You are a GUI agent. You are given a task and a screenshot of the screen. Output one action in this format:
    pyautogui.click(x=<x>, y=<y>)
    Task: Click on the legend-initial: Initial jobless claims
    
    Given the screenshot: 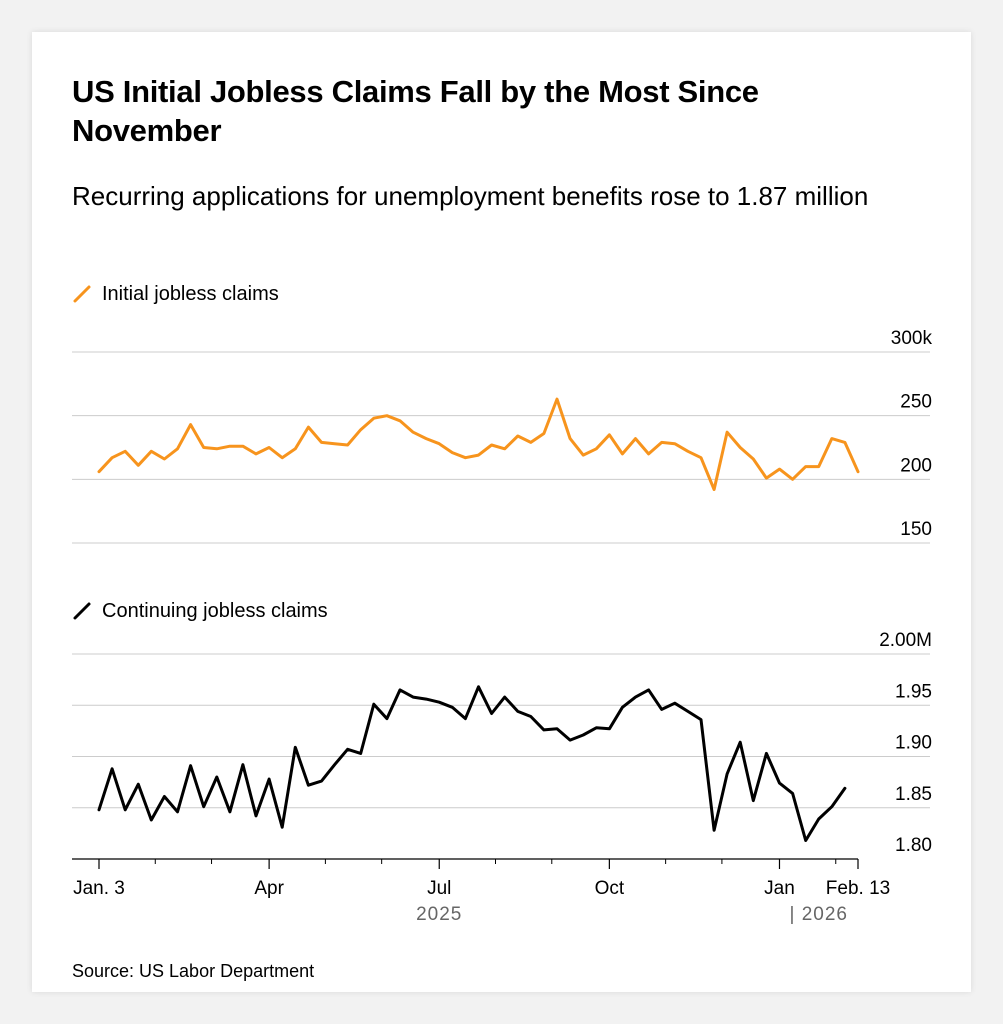 What is the action you would take?
    pyautogui.click(x=175, y=294)
    